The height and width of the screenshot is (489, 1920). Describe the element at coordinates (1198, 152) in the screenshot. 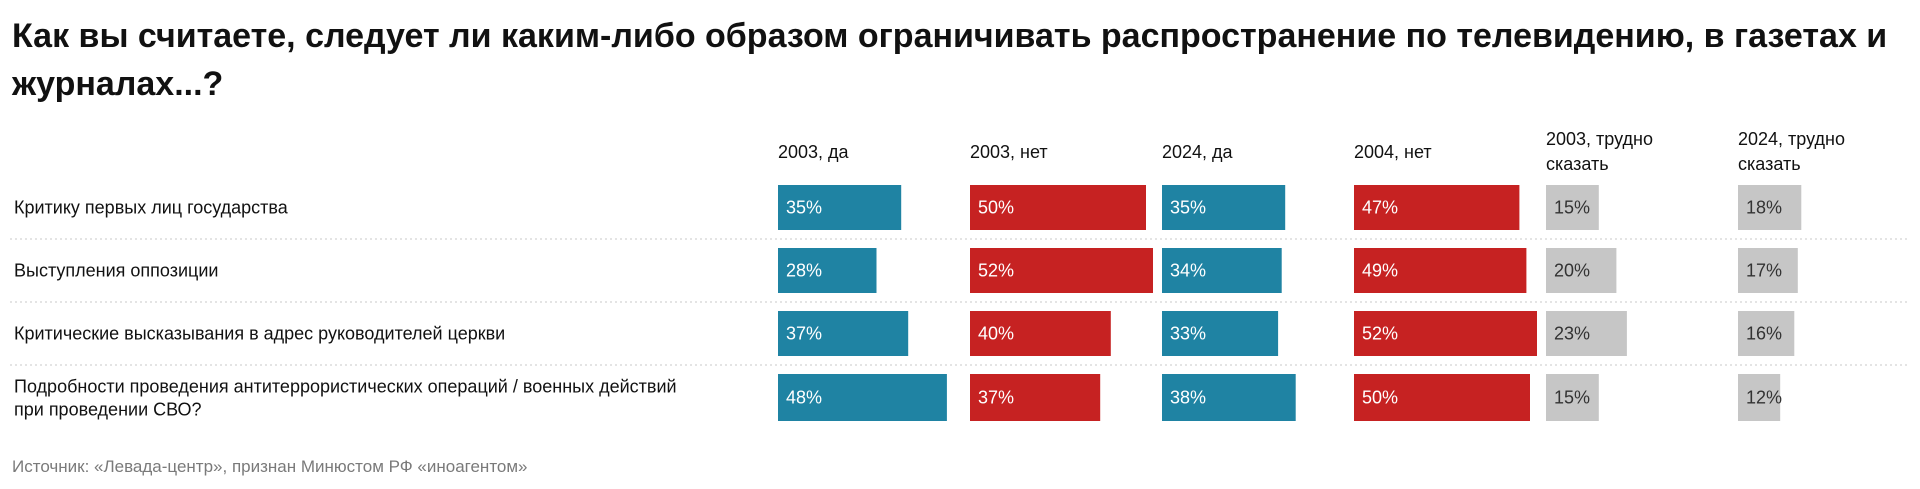

I see `column-header: 2024, да` at that location.